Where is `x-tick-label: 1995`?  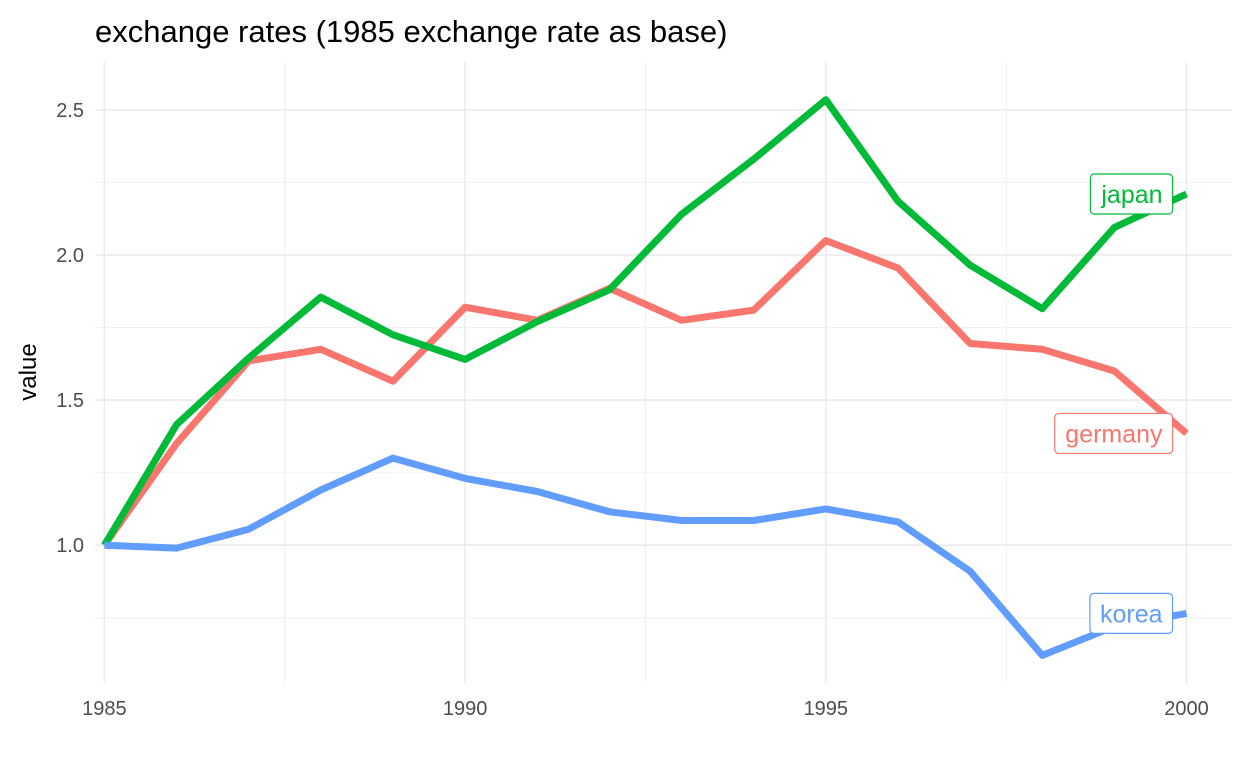 x-tick-label: 1995 is located at coordinates (826, 709).